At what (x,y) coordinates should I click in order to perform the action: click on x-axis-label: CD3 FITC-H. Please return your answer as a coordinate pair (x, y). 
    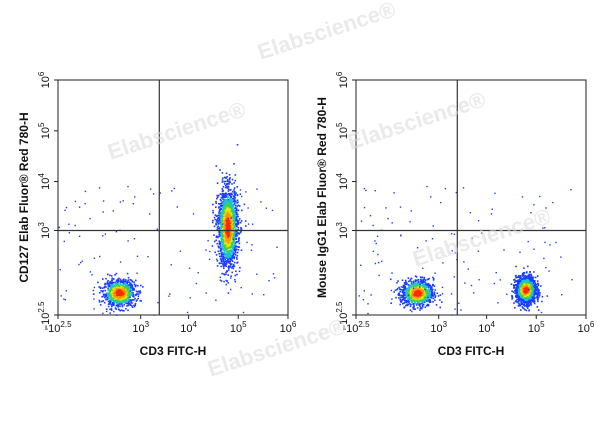
    Looking at the image, I should click on (173, 351).